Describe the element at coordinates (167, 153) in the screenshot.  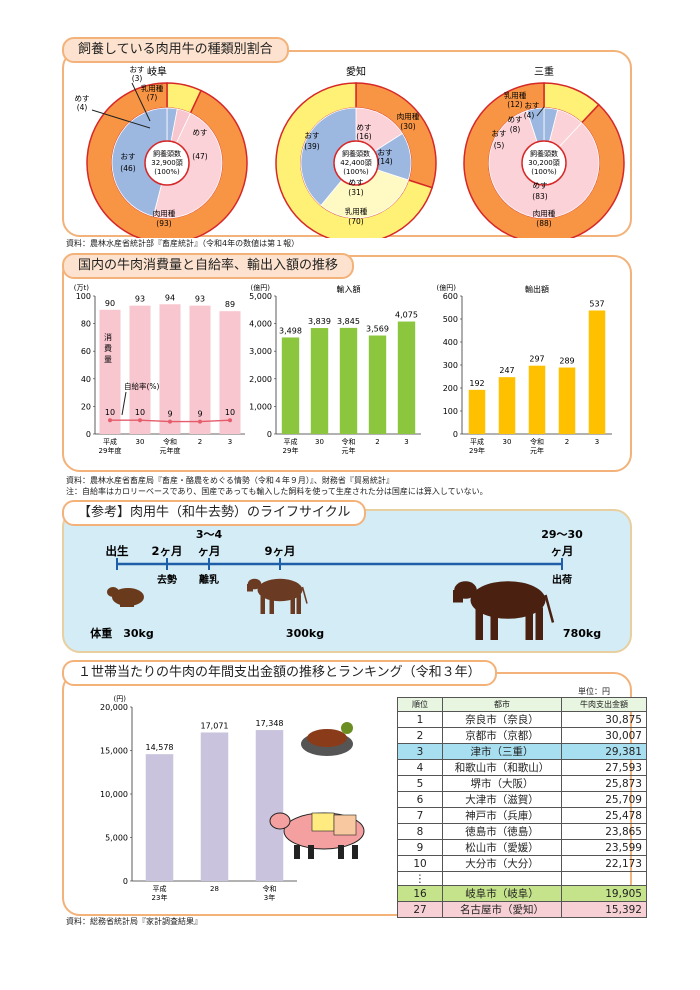
I see `pie-center-label: 飼養頭数` at that location.